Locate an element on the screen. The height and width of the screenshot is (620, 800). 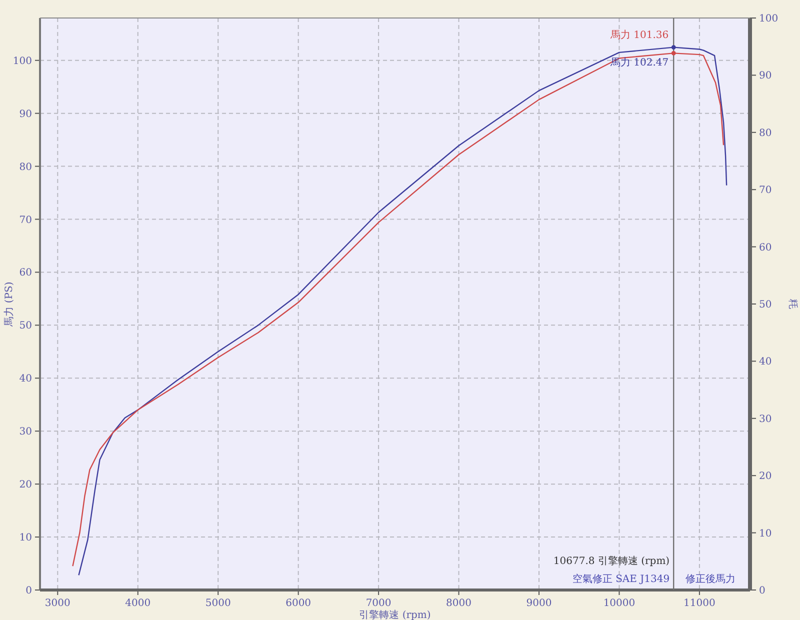
y-tick-label: 0 is located at coordinates (29, 591).